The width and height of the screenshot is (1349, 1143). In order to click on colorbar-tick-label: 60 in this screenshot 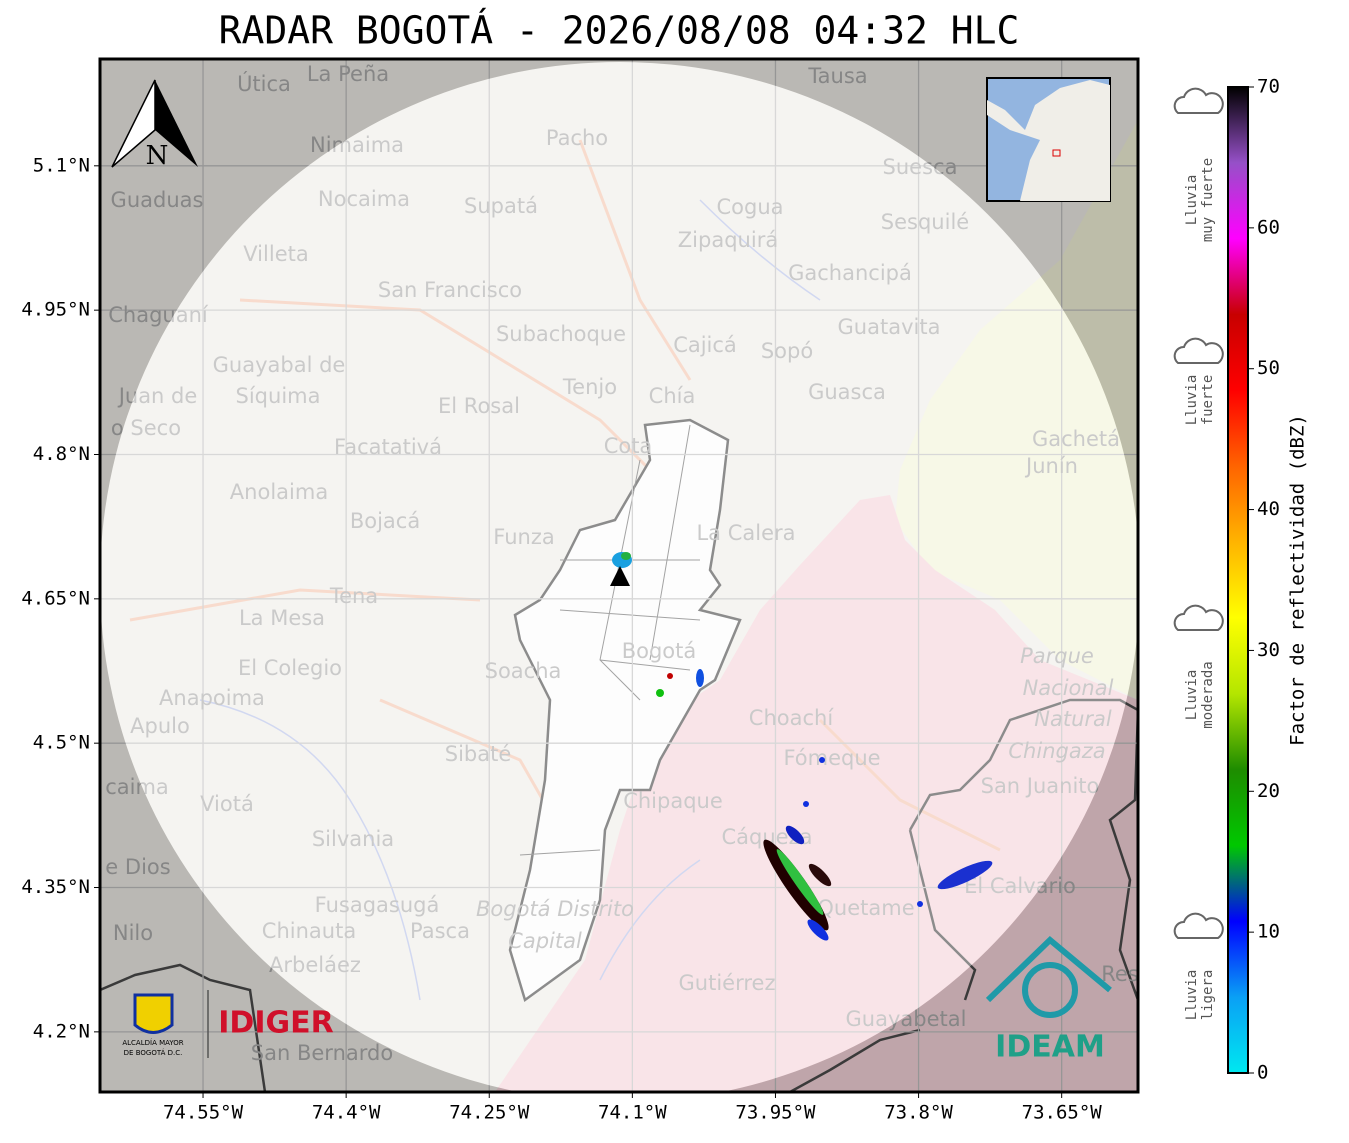, I will do `click(1268, 227)`.